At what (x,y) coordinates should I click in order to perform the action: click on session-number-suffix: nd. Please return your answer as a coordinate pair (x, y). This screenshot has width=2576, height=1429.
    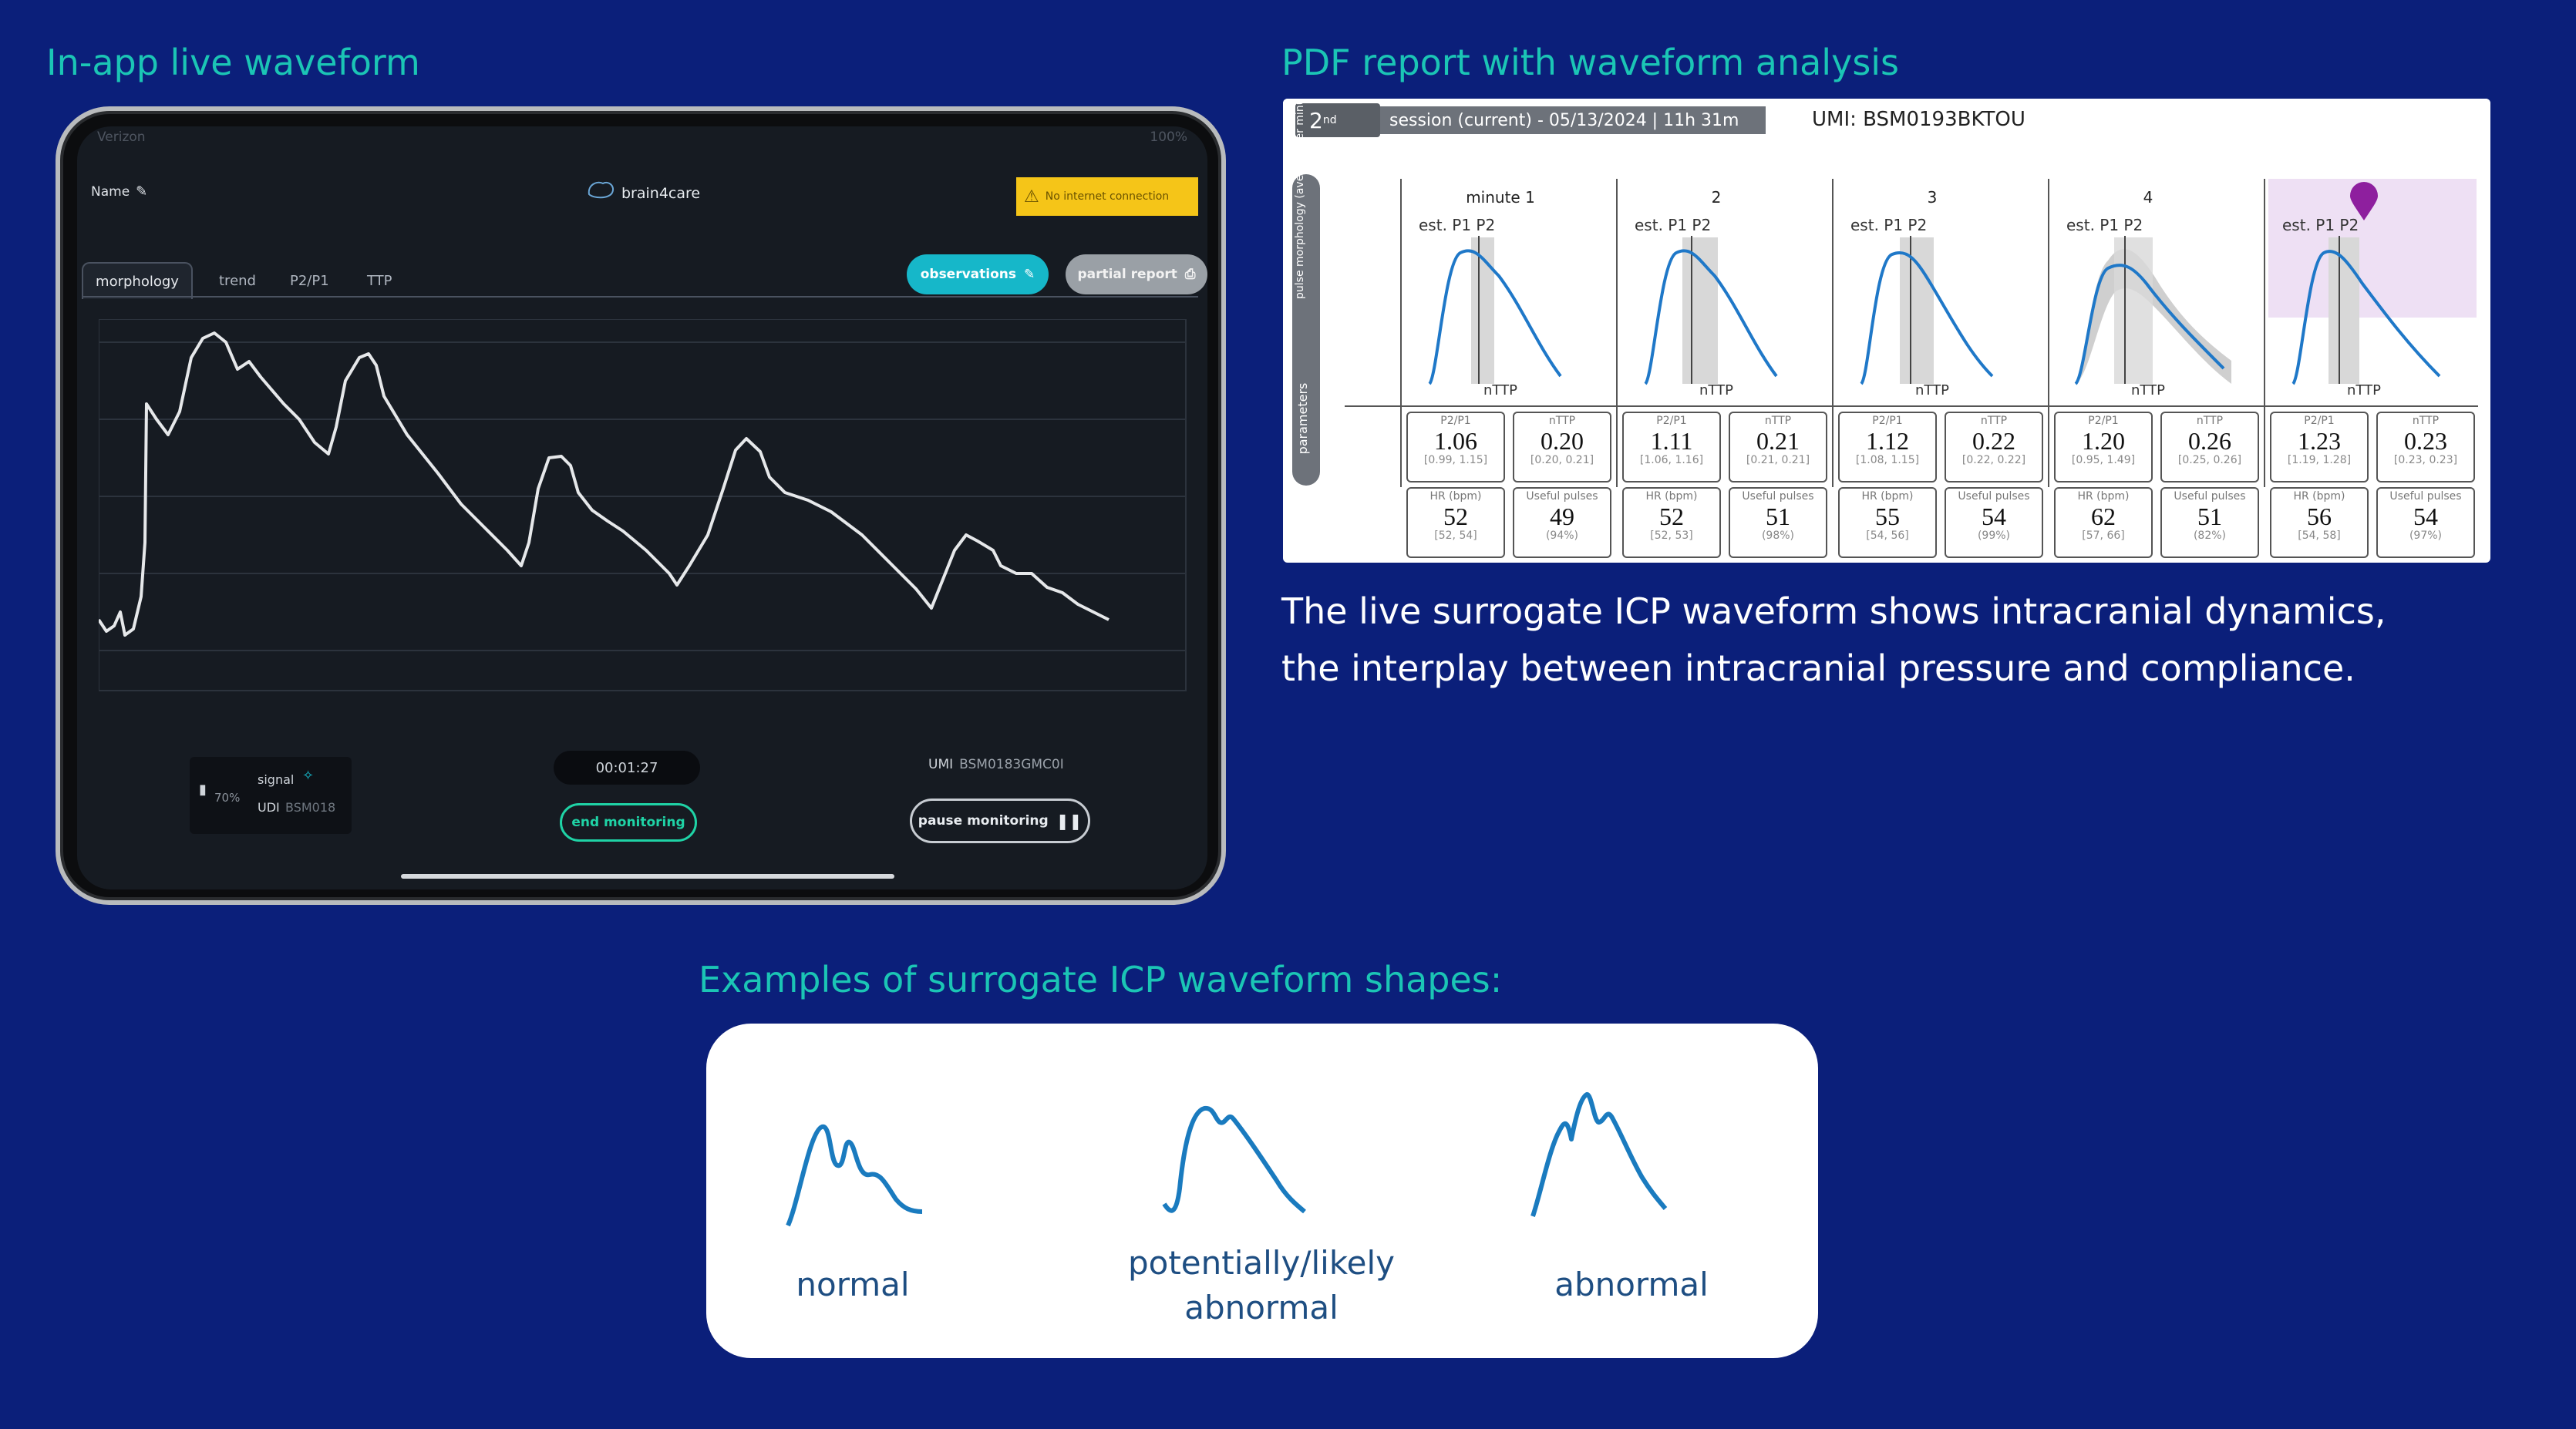
    Looking at the image, I should click on (1329, 120).